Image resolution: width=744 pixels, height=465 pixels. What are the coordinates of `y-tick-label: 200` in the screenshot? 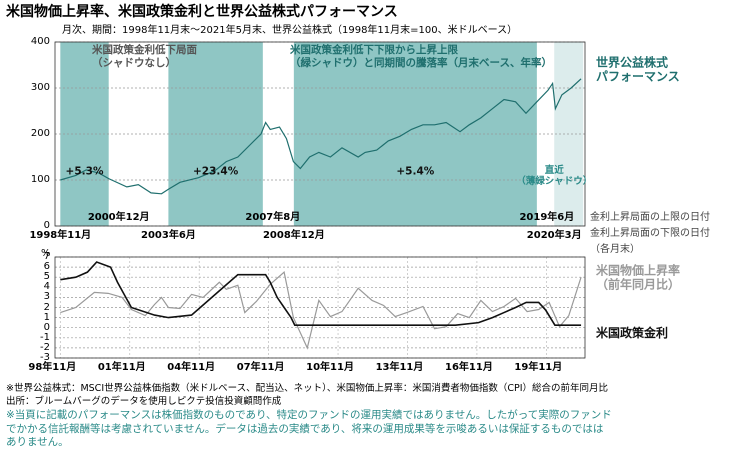 It's located at (40, 133).